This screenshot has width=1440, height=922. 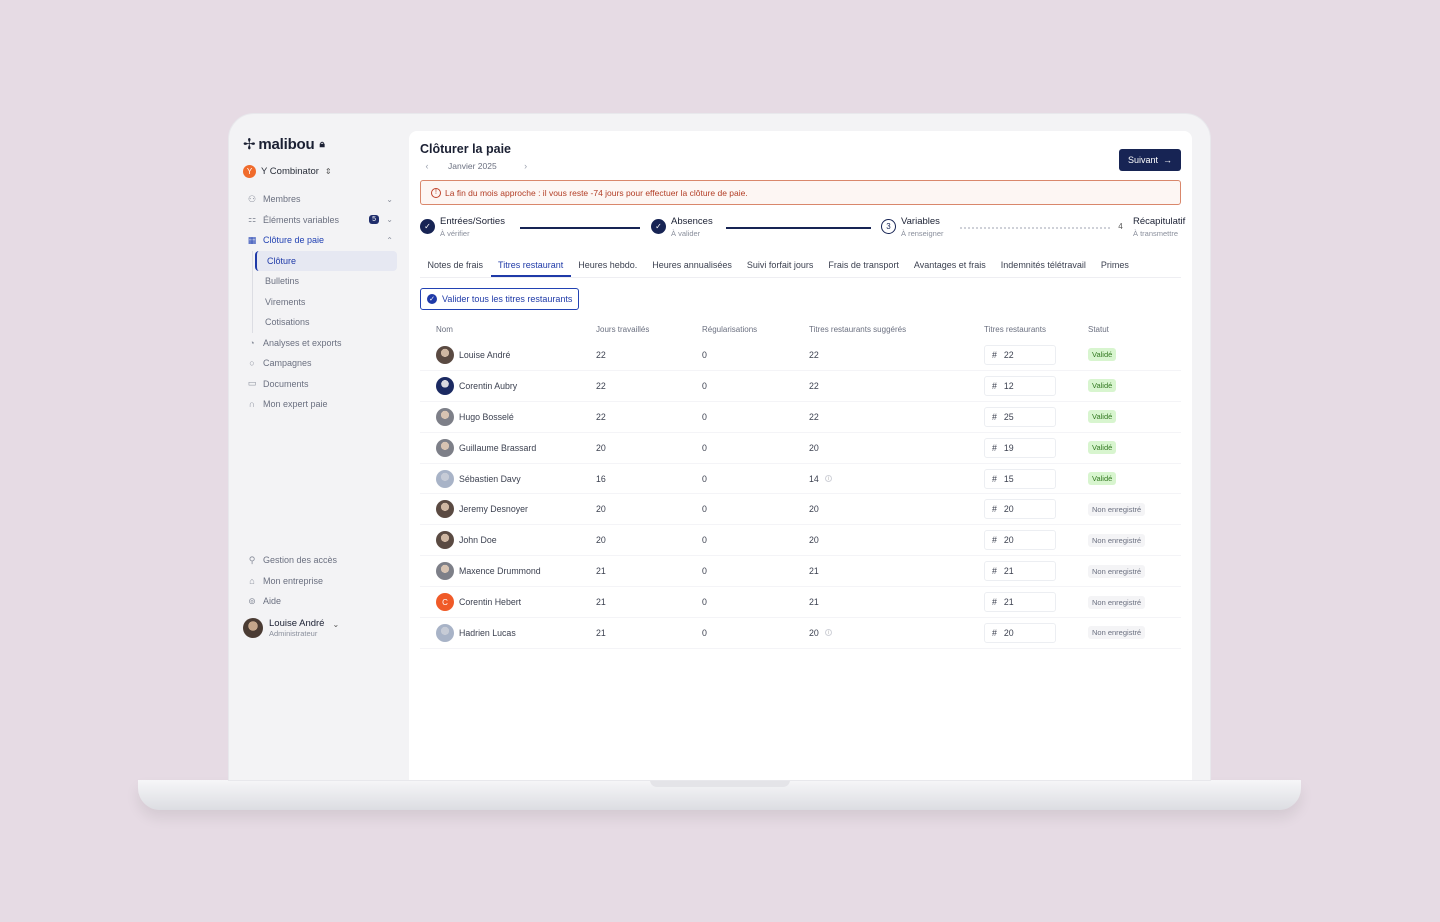 What do you see at coordinates (601, 447) in the screenshot?
I see `jours-travailles: 20` at bounding box center [601, 447].